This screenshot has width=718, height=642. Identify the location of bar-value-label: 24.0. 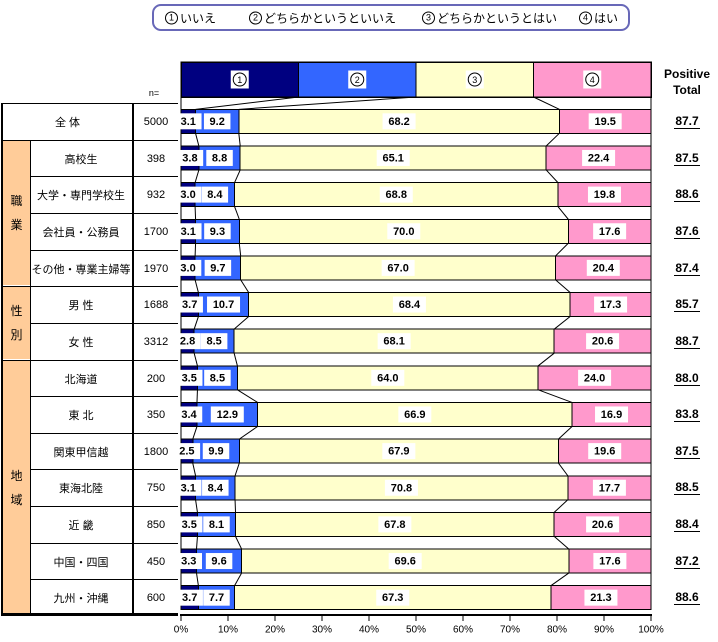
(594, 378).